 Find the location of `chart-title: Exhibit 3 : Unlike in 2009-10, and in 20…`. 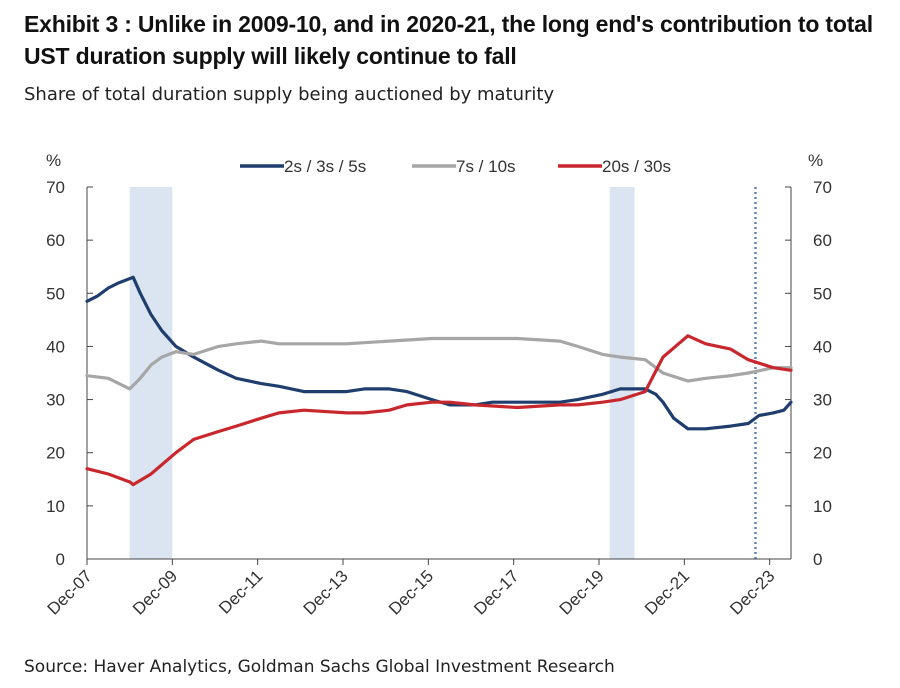

chart-title: Exhibit 3 : Unlike in 2009-10, and in 20… is located at coordinates (448, 40).